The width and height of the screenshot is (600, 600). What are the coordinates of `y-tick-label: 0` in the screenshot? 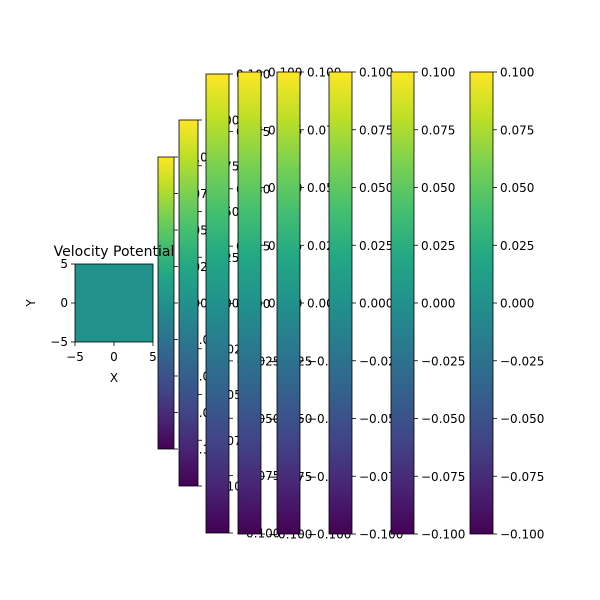 It's located at (64, 303).